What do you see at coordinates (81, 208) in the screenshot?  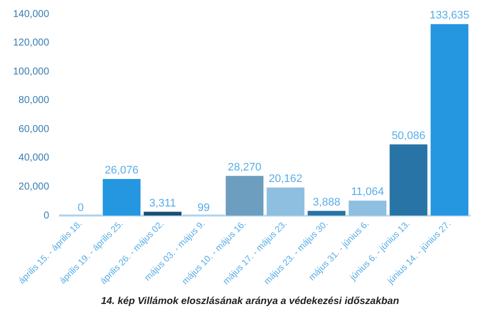 I see `data-label: 0` at bounding box center [81, 208].